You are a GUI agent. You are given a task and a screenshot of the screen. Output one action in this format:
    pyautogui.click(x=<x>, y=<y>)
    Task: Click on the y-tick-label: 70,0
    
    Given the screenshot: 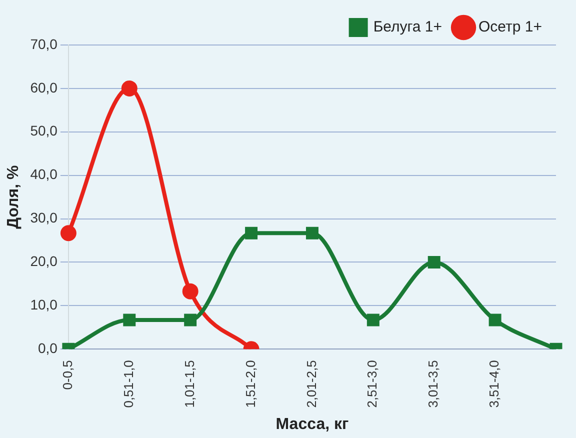 What is the action you would take?
    pyautogui.click(x=44, y=44)
    